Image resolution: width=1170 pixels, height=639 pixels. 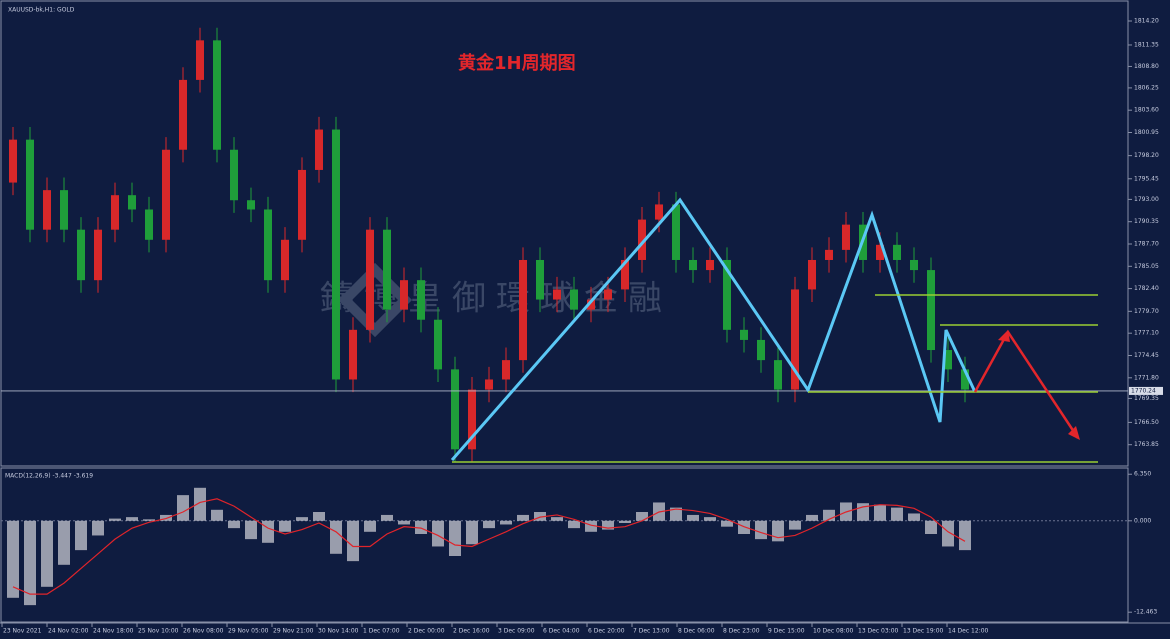 I want to click on x-tick-label: 3 Dec 09:00, so click(x=516, y=631).